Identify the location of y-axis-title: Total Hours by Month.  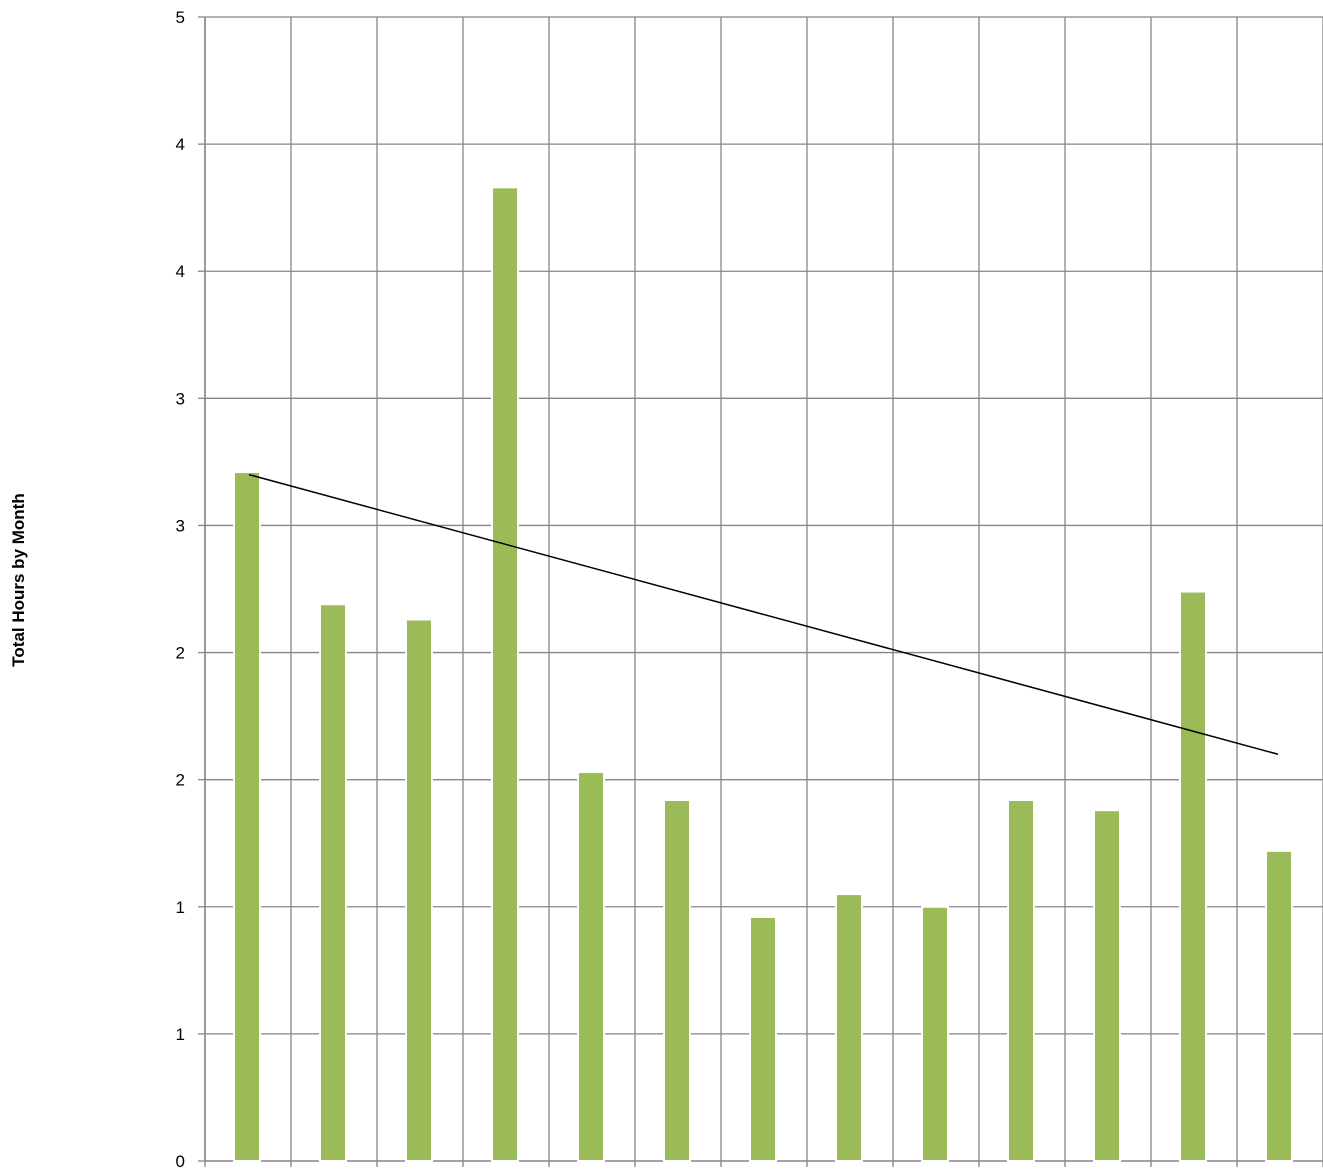
(18, 580).